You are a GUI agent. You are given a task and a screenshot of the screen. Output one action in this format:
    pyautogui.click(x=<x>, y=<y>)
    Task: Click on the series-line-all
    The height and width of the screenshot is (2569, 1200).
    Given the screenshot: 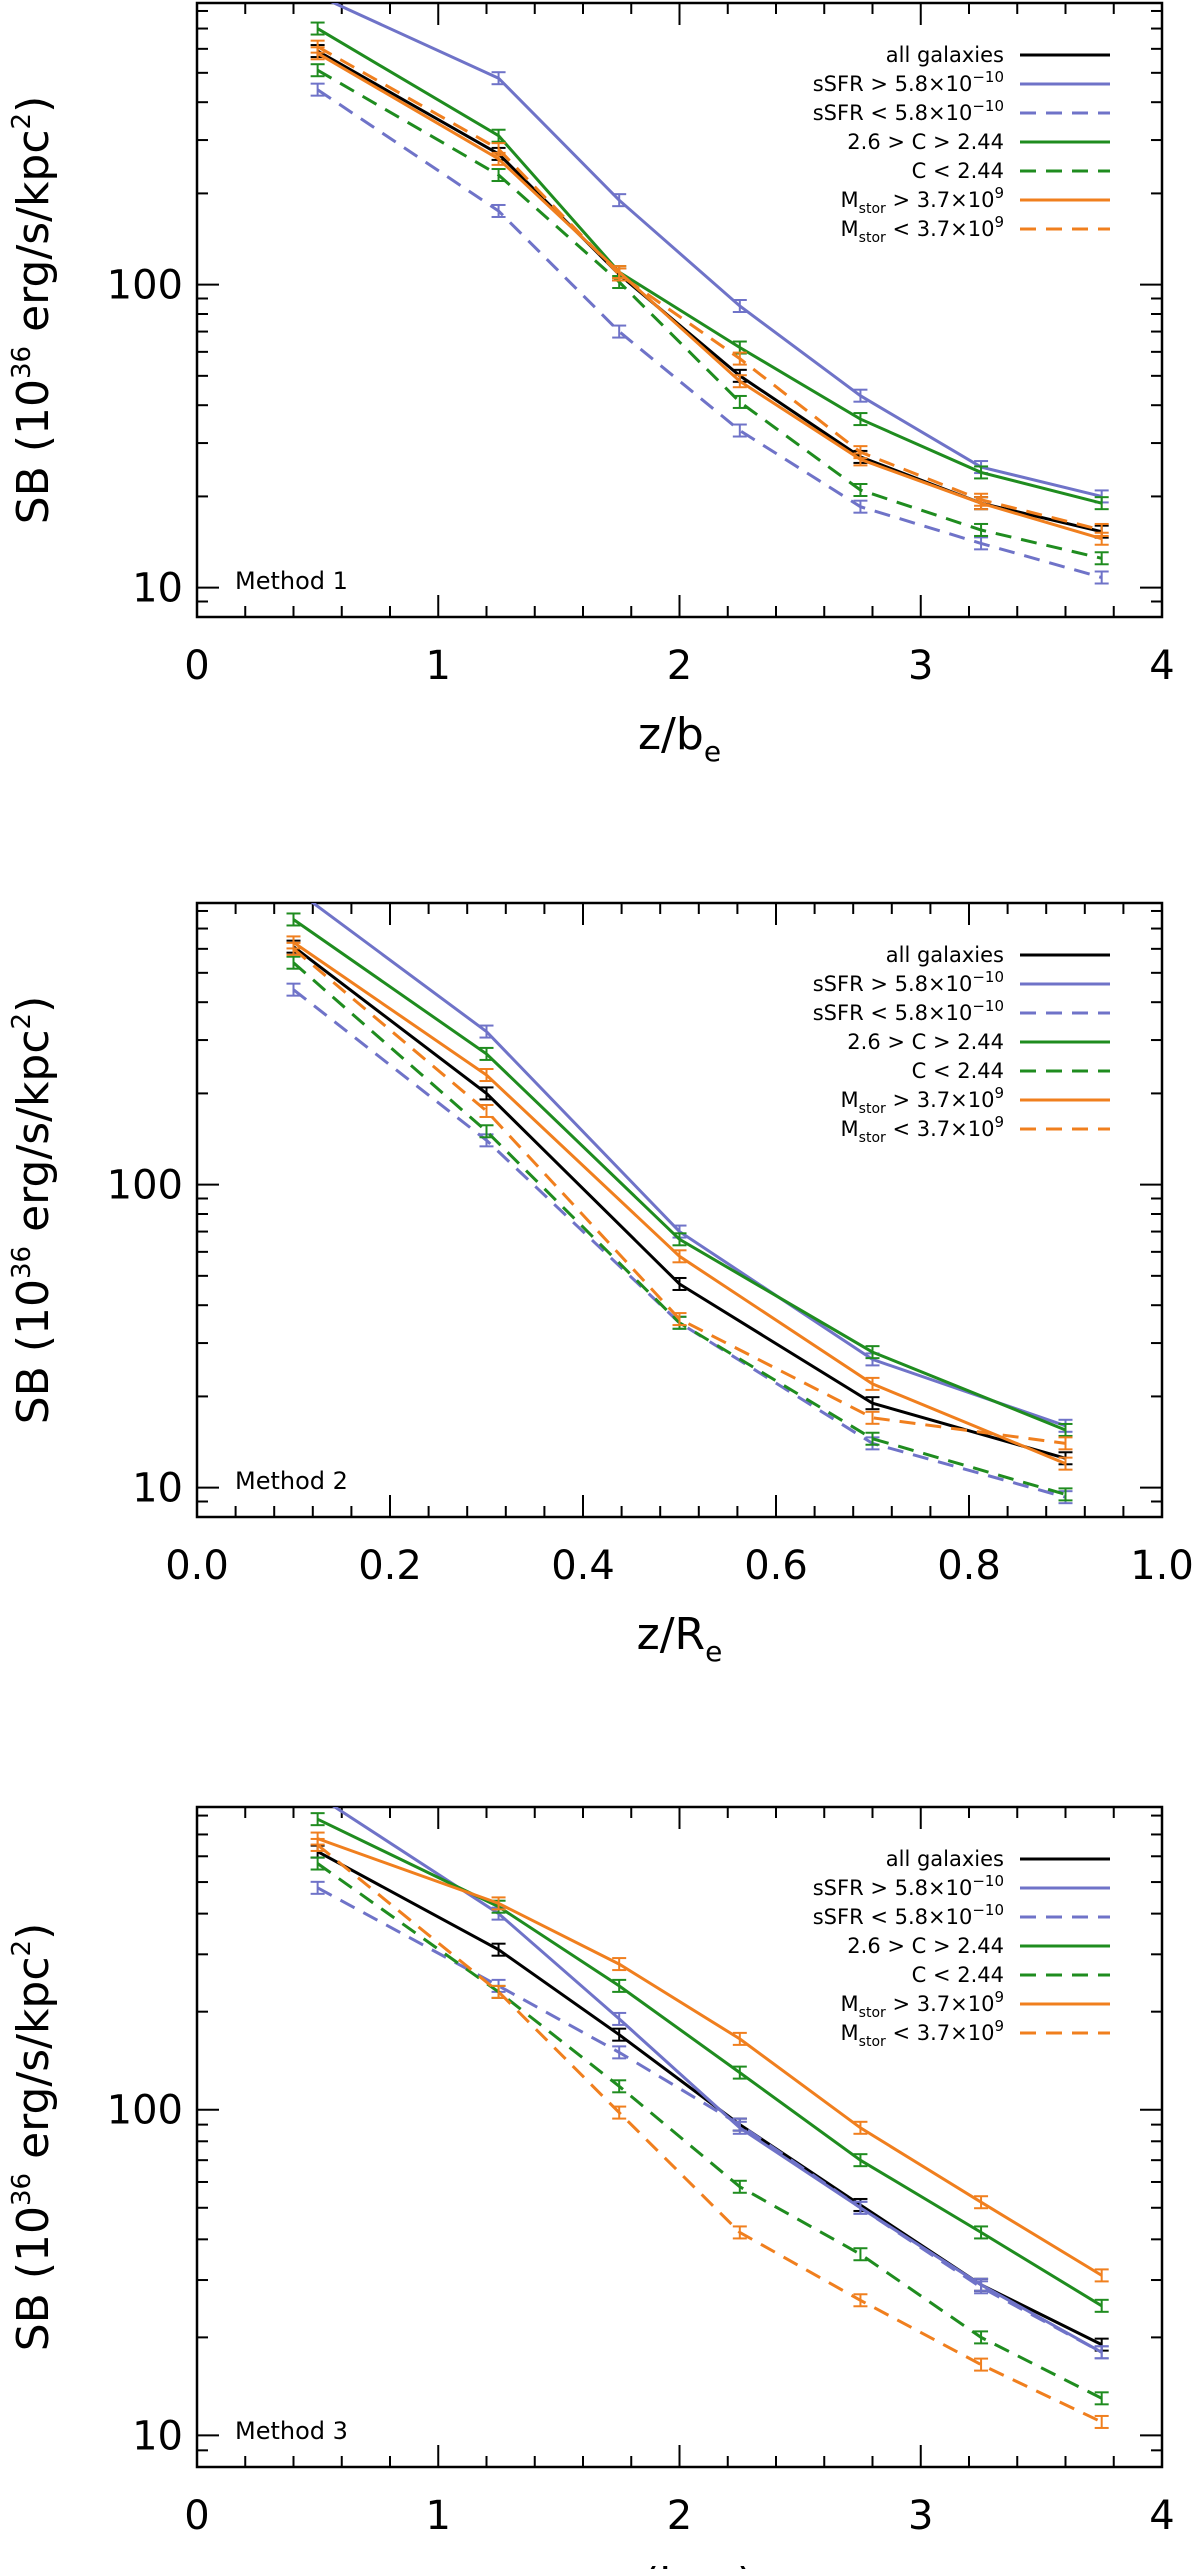 What is the action you would take?
    pyautogui.click(x=709, y=2098)
    